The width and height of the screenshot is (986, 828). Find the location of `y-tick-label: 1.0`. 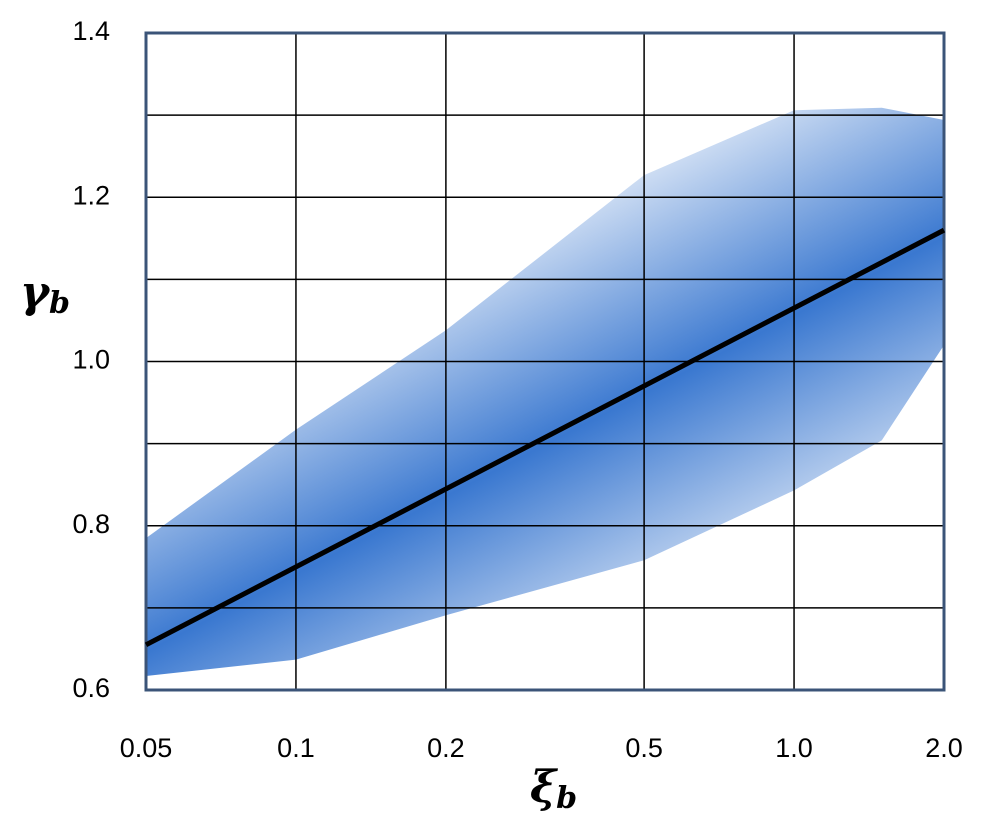

y-tick-label: 1.0 is located at coordinates (91, 360).